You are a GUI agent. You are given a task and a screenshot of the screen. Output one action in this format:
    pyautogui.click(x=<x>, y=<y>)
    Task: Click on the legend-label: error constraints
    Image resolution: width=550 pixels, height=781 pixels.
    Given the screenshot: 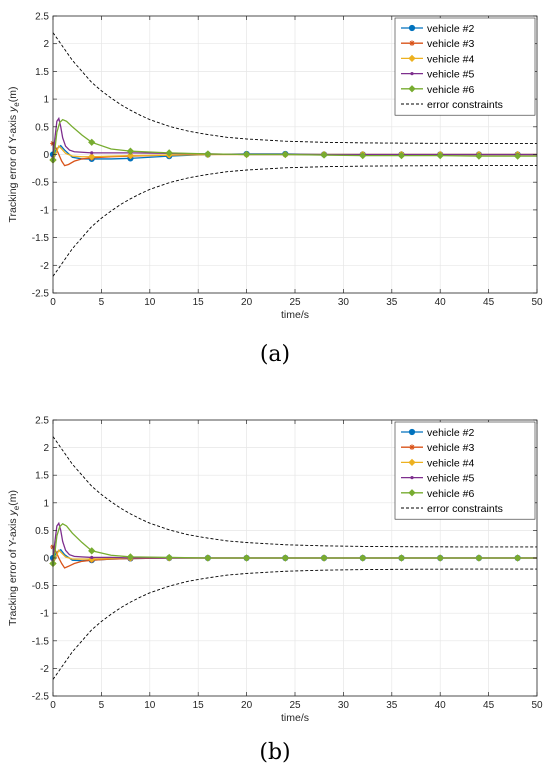 What is the action you would take?
    pyautogui.click(x=465, y=105)
    